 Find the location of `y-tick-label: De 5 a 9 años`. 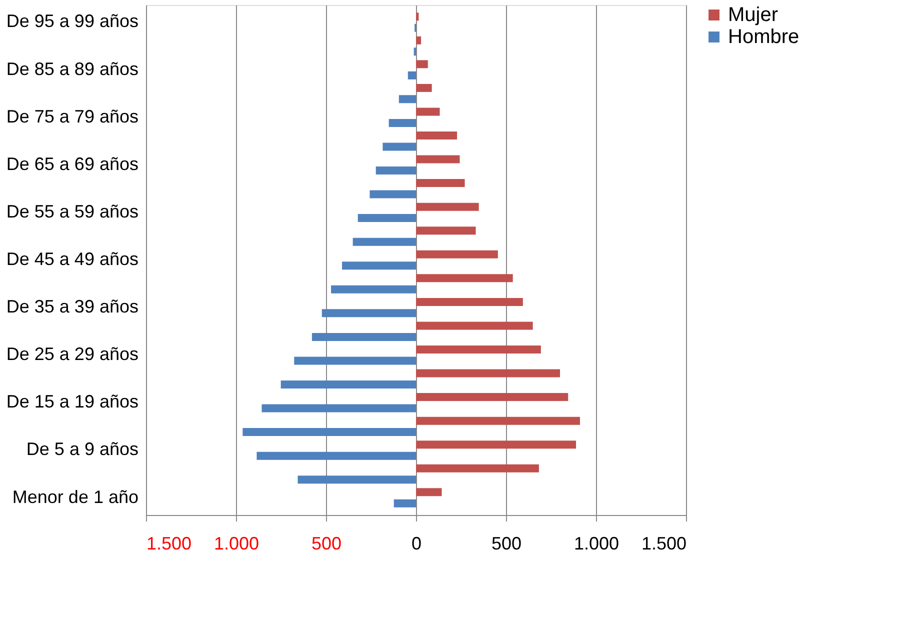

y-tick-label: De 5 a 9 años is located at coordinates (82, 449).